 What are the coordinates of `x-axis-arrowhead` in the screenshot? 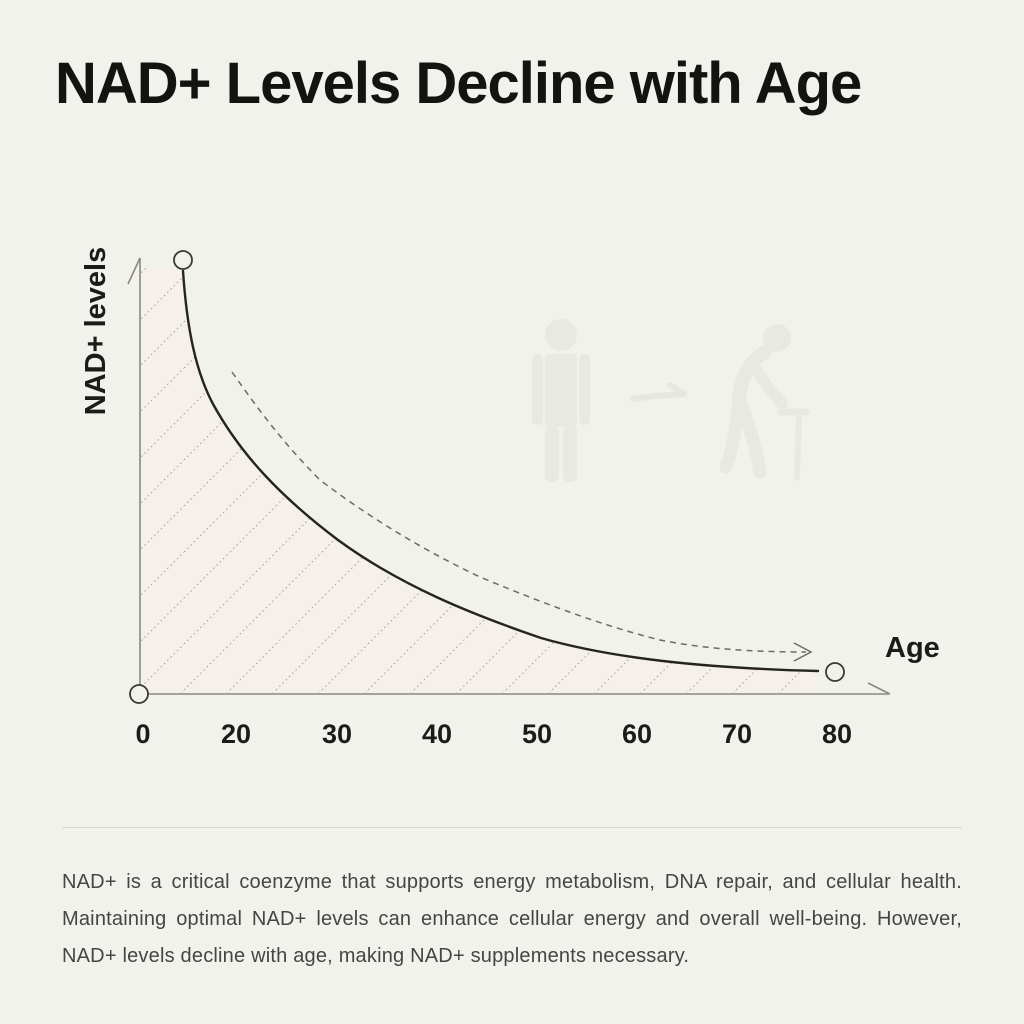 It's located at (879, 688).